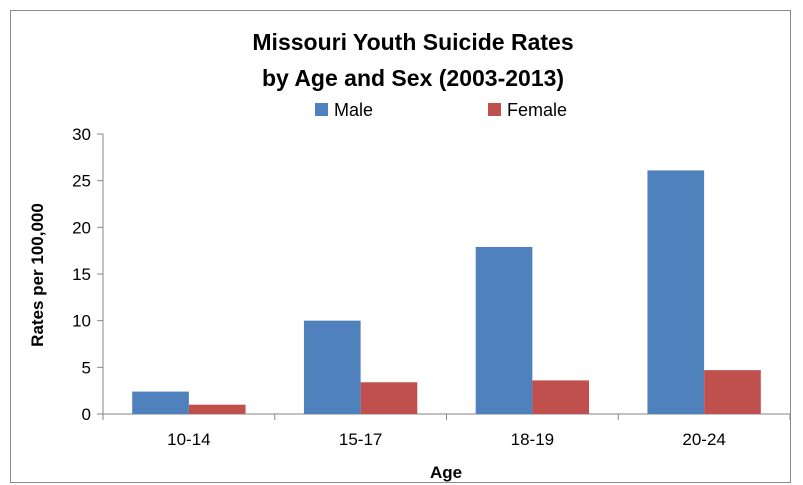 Image resolution: width=803 pixels, height=485 pixels. Describe the element at coordinates (188, 439) in the screenshot. I see `x-tick-label: 10-14` at that location.